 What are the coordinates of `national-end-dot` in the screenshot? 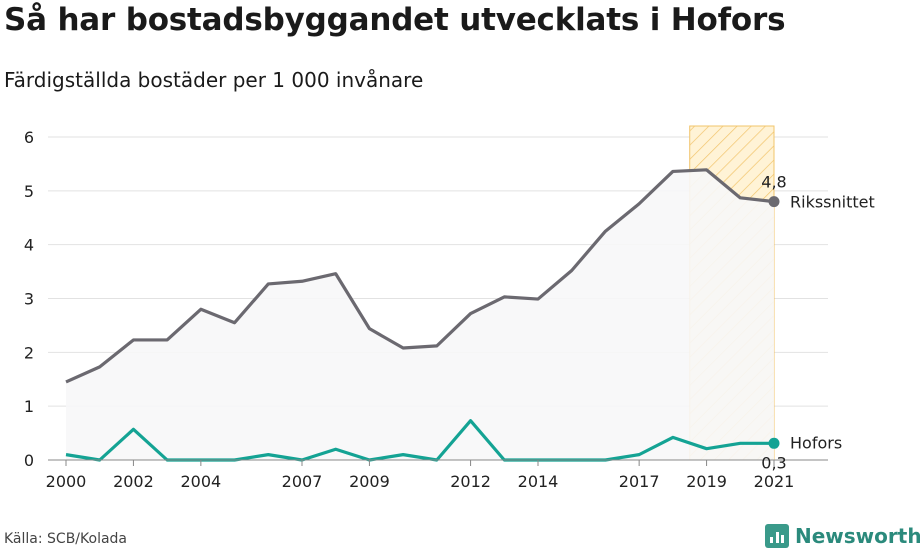 It's located at (774, 202).